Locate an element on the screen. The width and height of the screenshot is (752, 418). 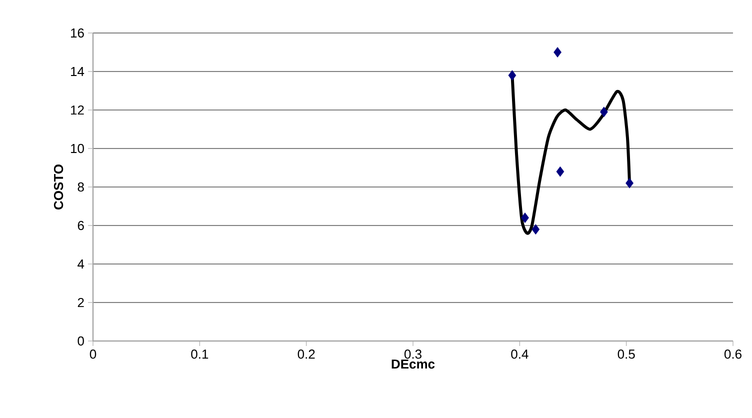
y-axis-title: COSTO is located at coordinates (59, 187).